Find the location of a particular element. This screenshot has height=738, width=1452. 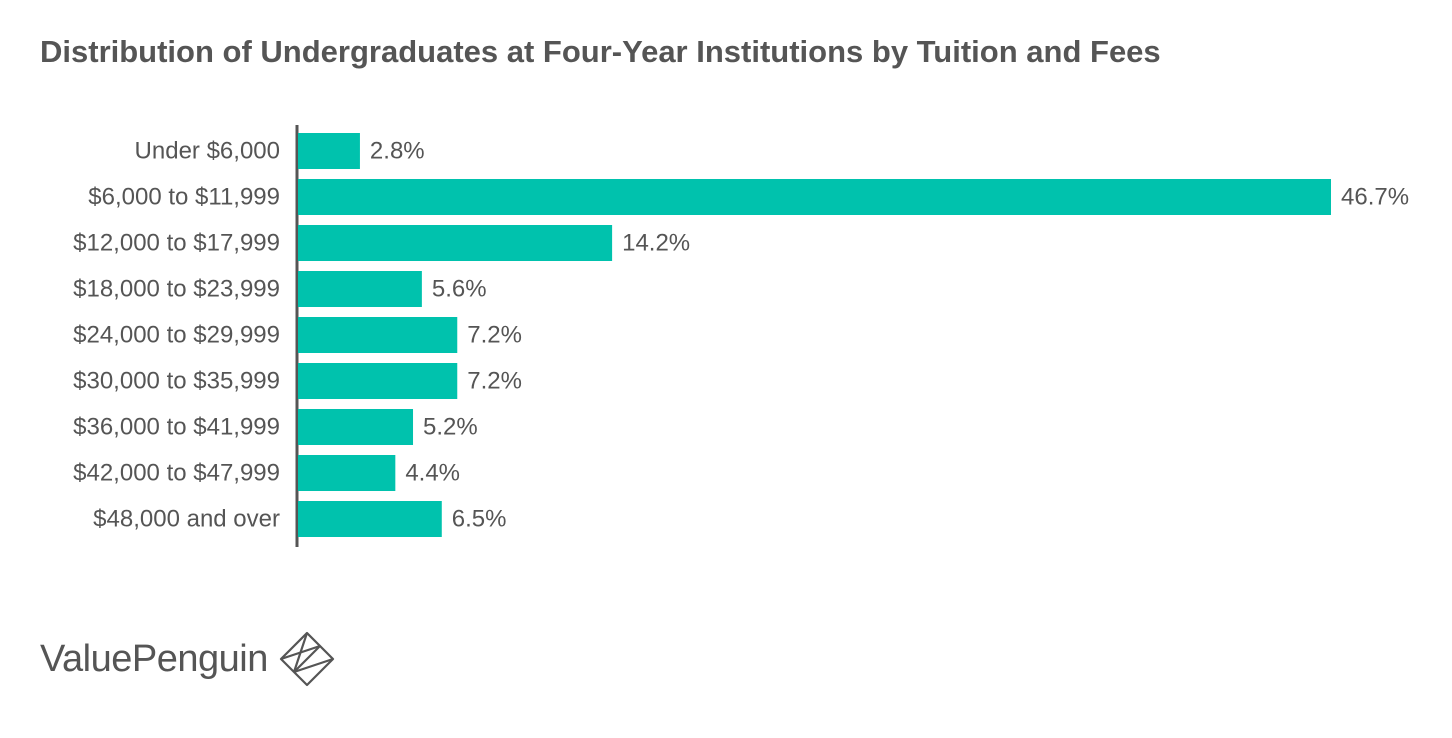

data-label: 14.2% is located at coordinates (656, 243).